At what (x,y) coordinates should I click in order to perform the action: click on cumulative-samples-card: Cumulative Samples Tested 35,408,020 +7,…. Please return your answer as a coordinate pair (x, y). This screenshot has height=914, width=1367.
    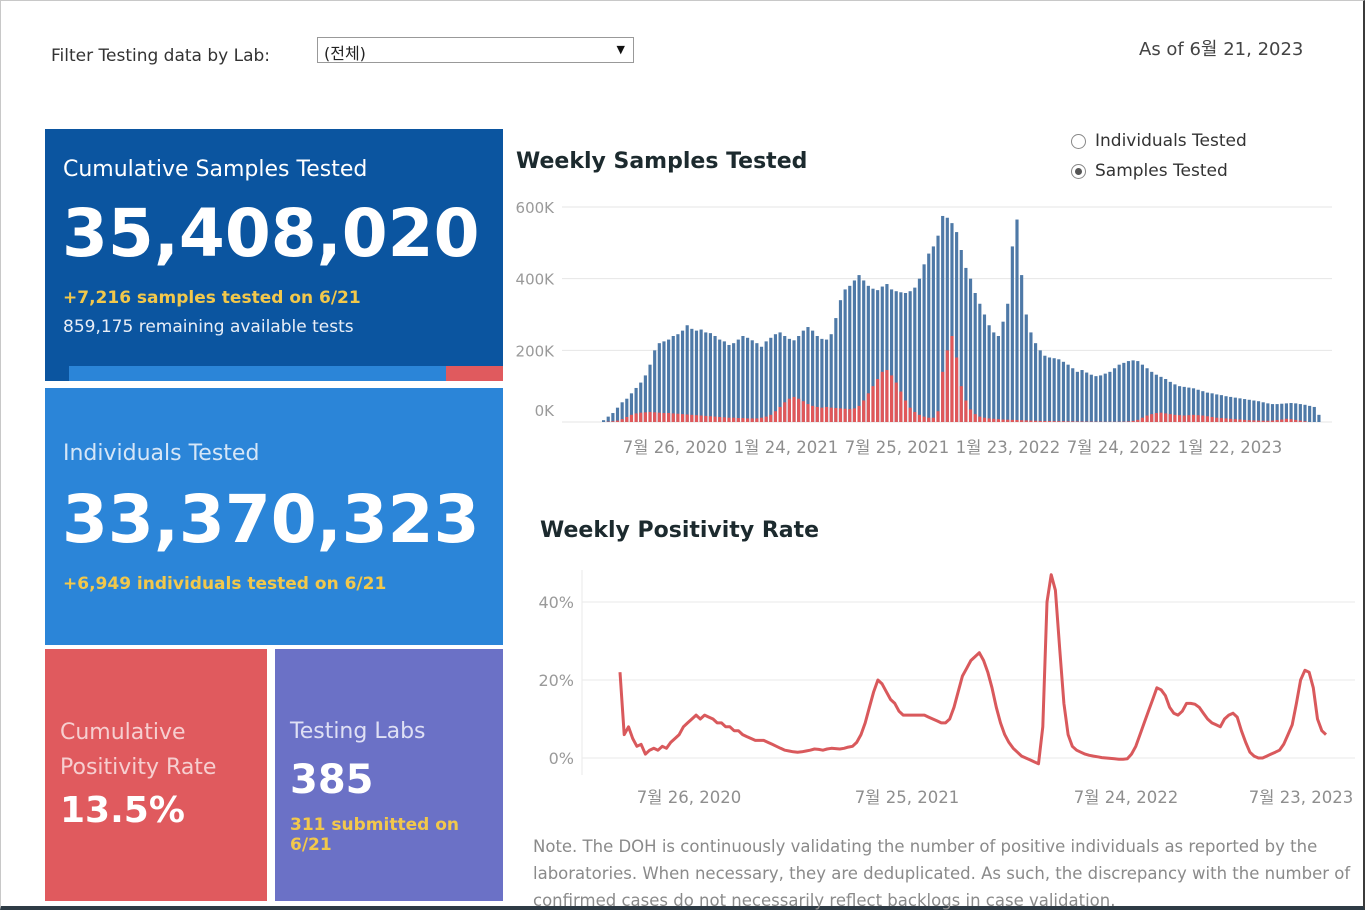
    Looking at the image, I should click on (274, 255).